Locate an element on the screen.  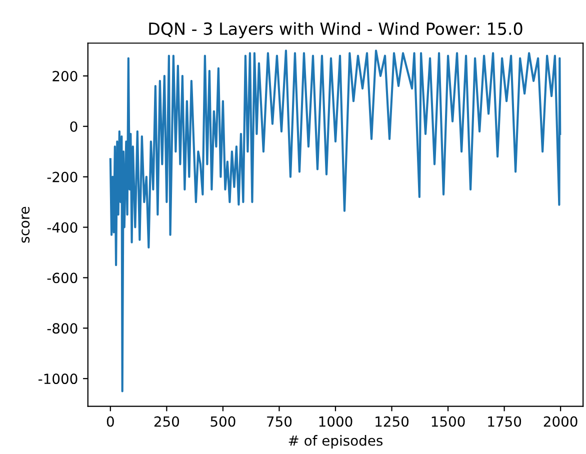
y-tick-label: -200 is located at coordinates (62, 177).